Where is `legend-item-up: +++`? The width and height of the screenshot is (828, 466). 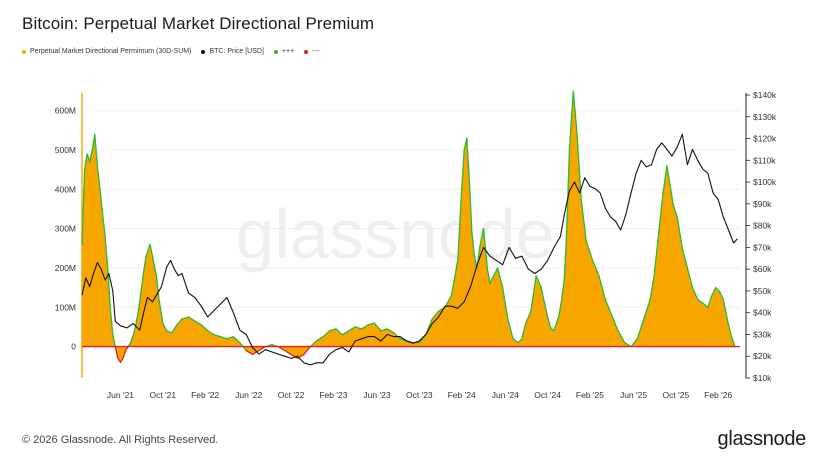 legend-item-up: +++ is located at coordinates (284, 51).